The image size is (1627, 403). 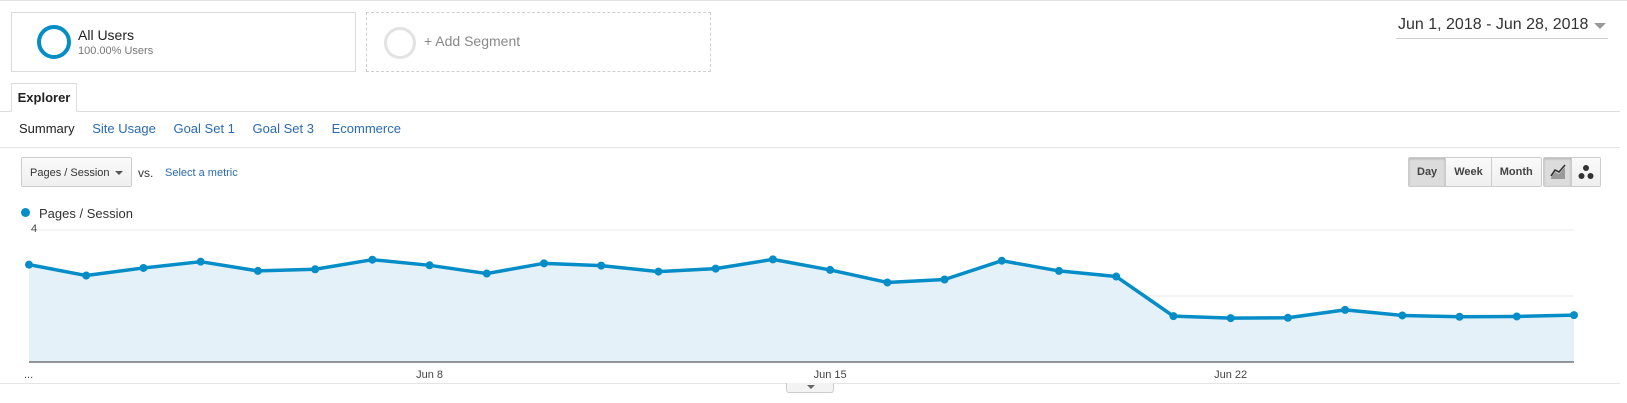 I want to click on segment-card-all-users: All Users 100.00% Users, so click(x=183, y=42).